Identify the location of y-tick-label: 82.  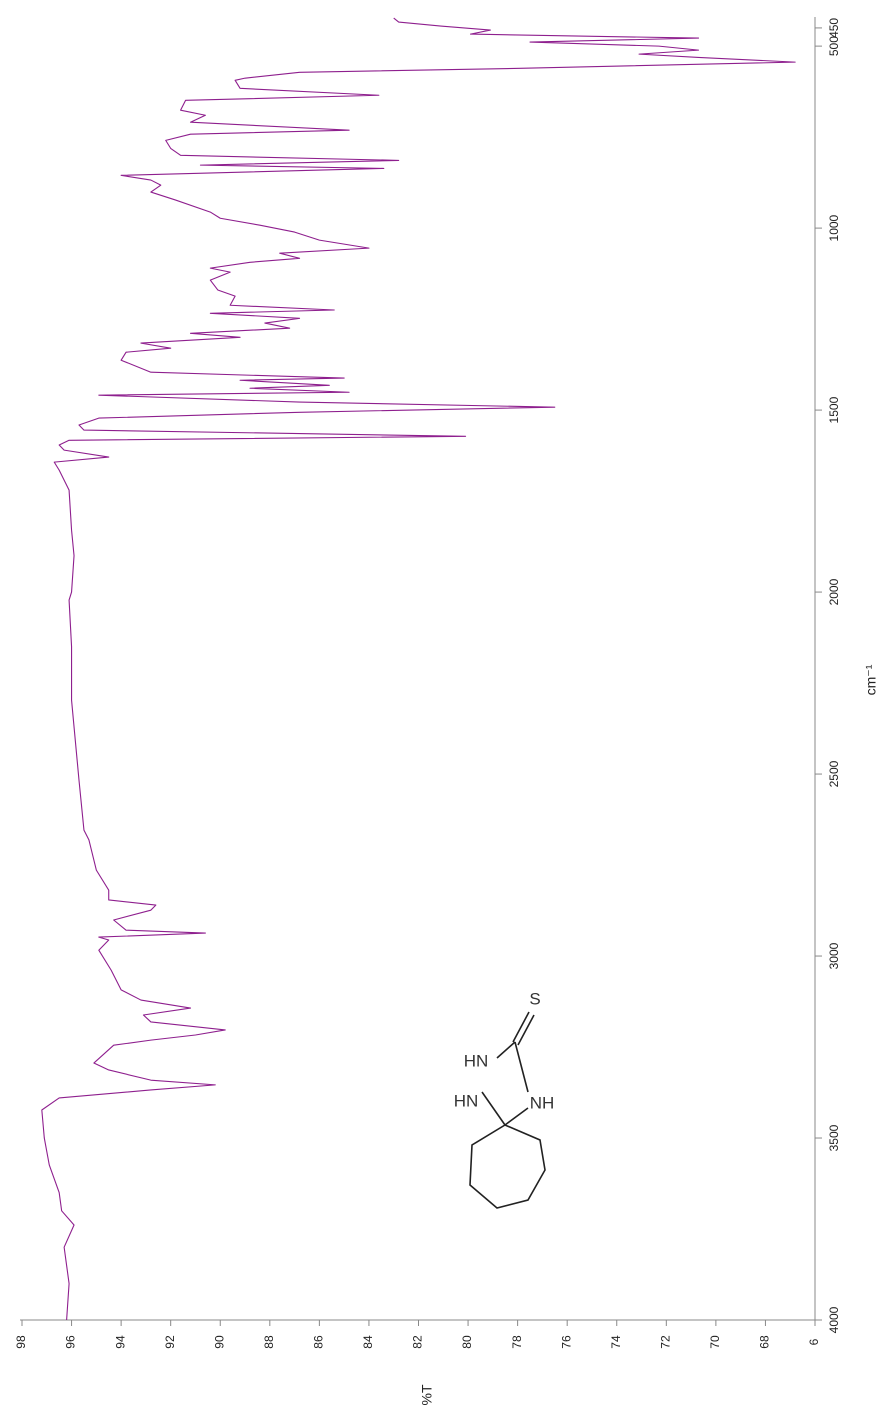
(418, 1342).